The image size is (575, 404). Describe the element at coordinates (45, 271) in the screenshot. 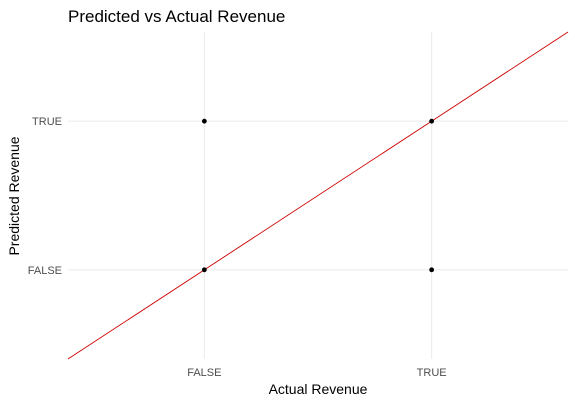

I see `y-tick-label: FALSE` at that location.